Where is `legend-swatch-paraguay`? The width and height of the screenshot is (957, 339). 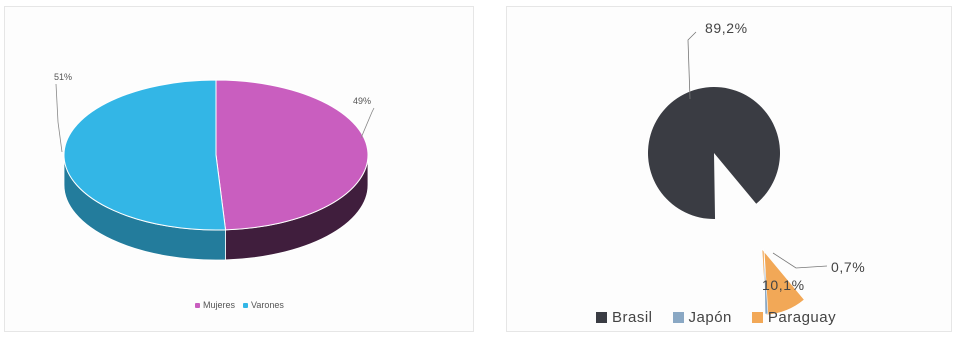
legend-swatch-paraguay is located at coordinates (757, 317).